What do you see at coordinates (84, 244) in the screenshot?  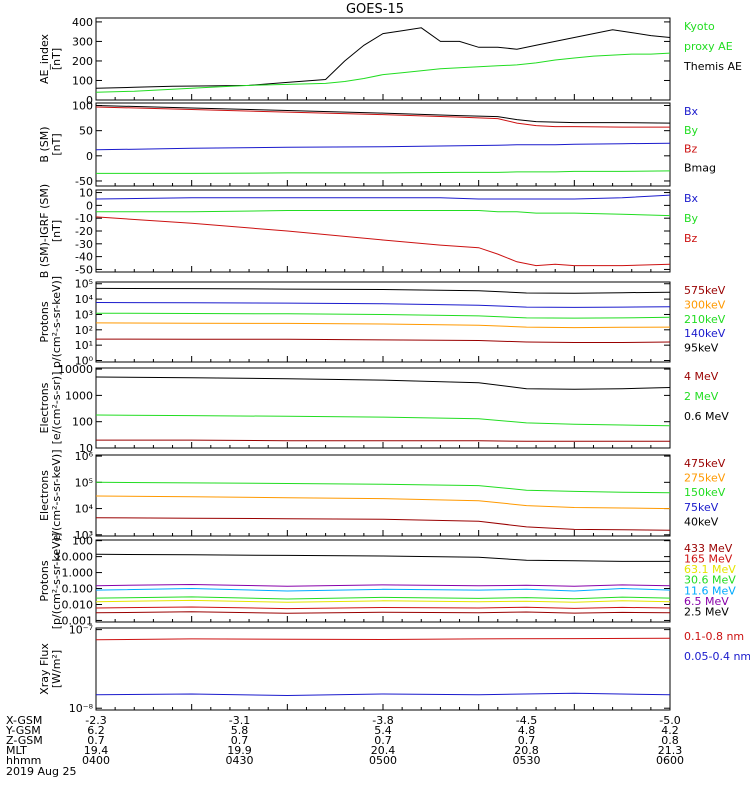 I see `y-tick-label: -30` at bounding box center [84, 244].